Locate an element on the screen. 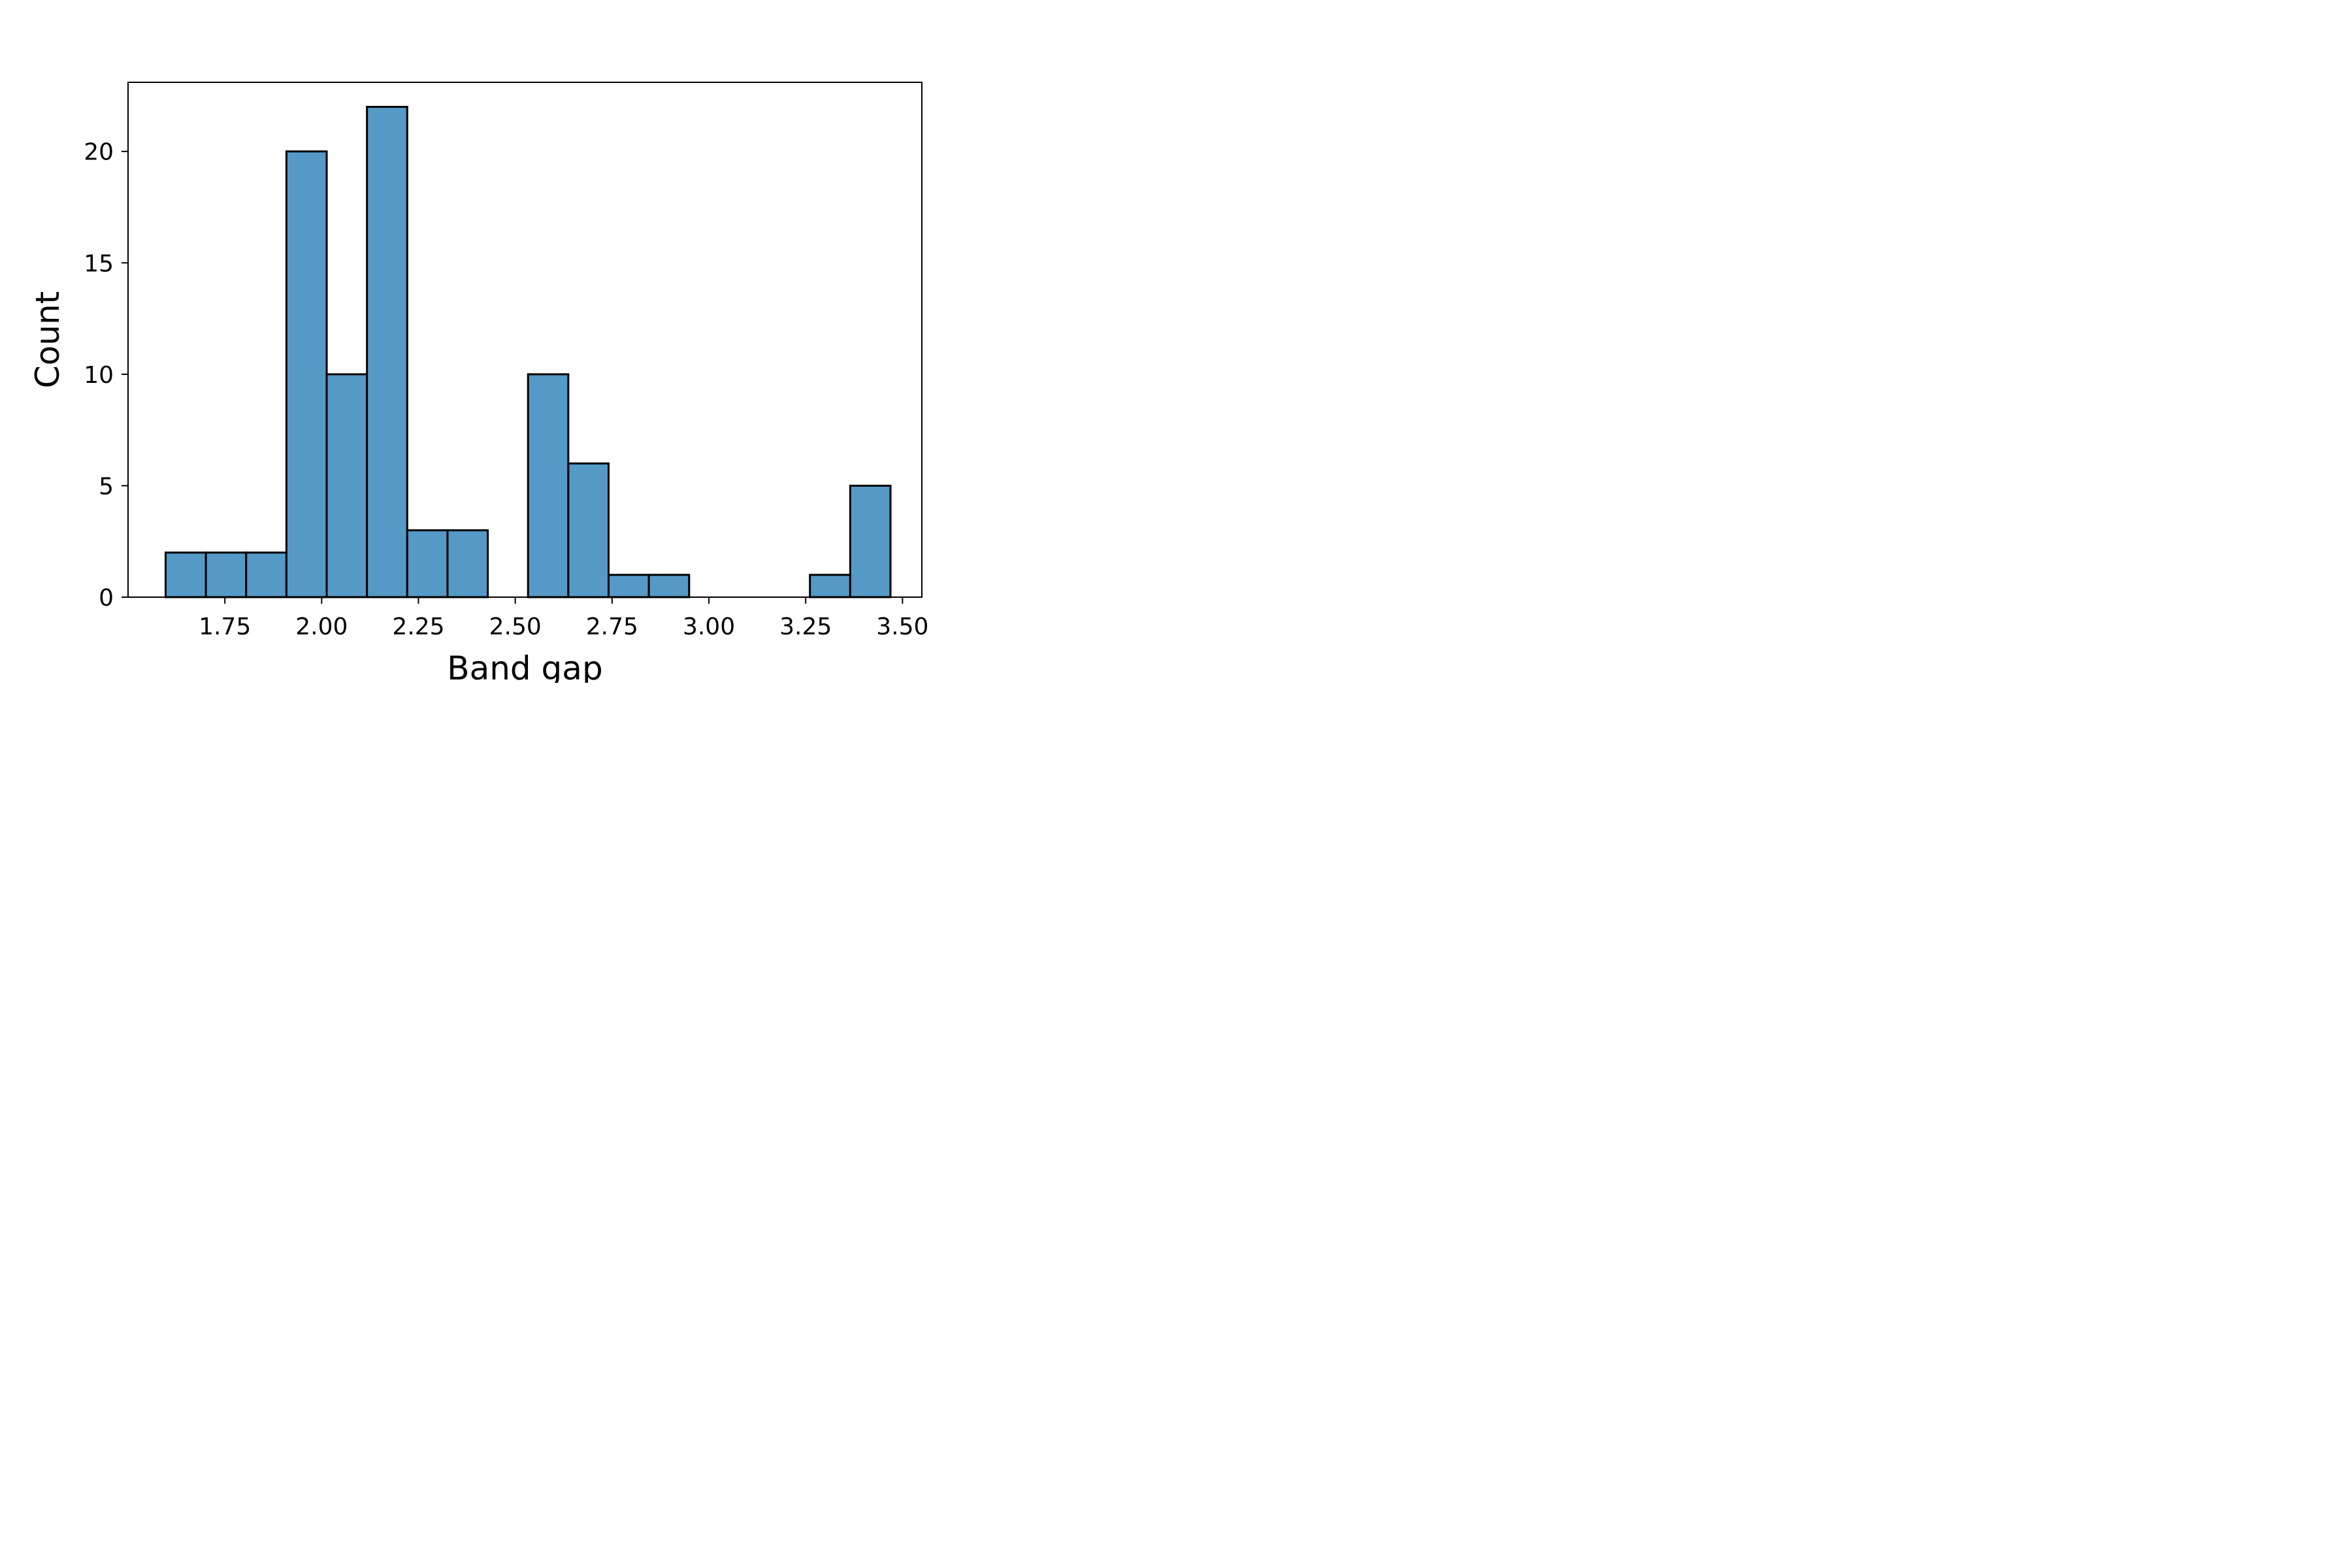 This screenshot has width=2352, height=1568. bars-group is located at coordinates (528, 352).